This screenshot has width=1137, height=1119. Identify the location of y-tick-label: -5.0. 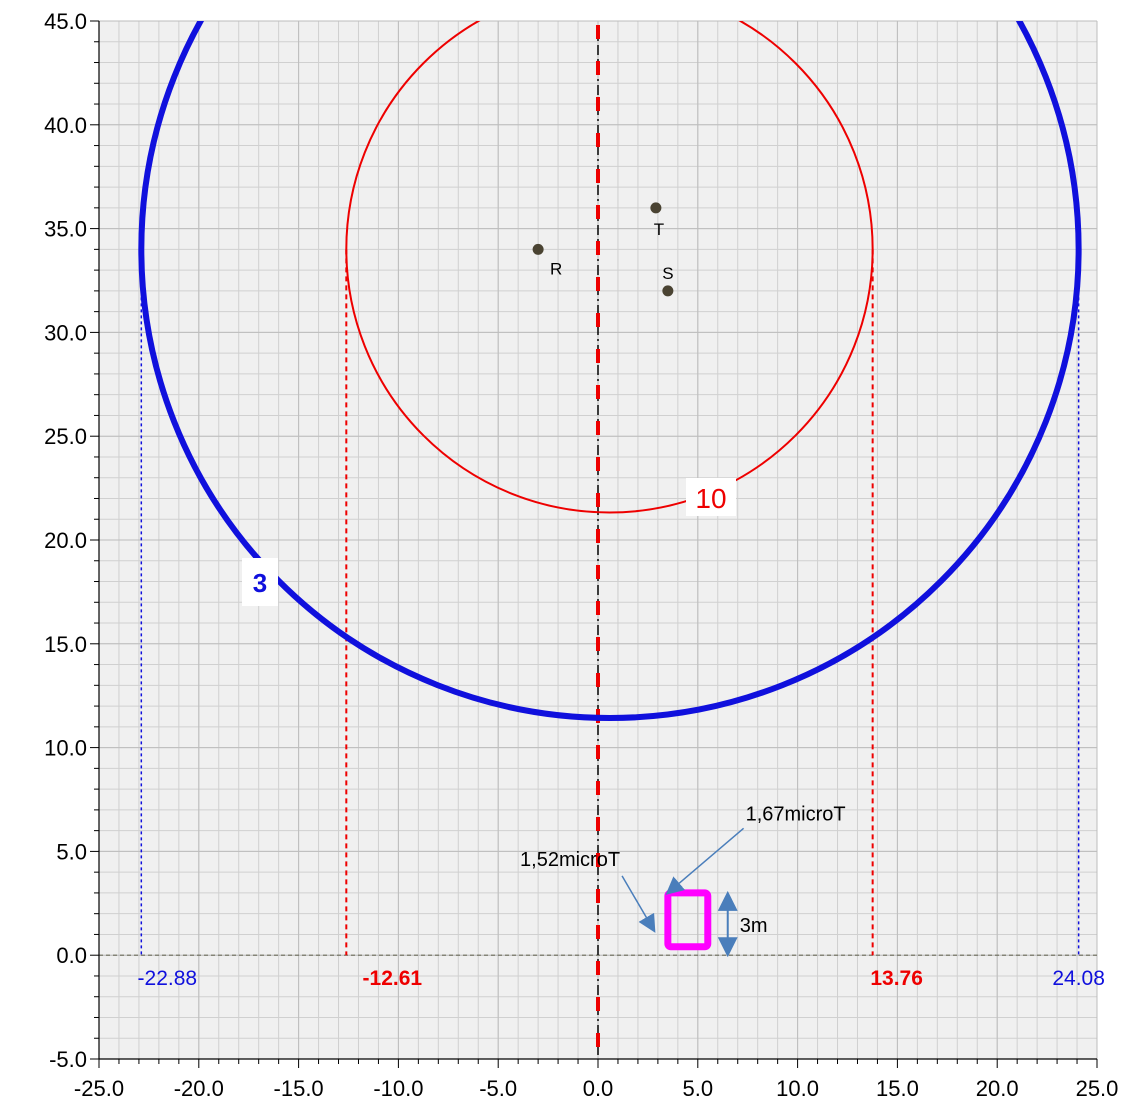
(68, 1059).